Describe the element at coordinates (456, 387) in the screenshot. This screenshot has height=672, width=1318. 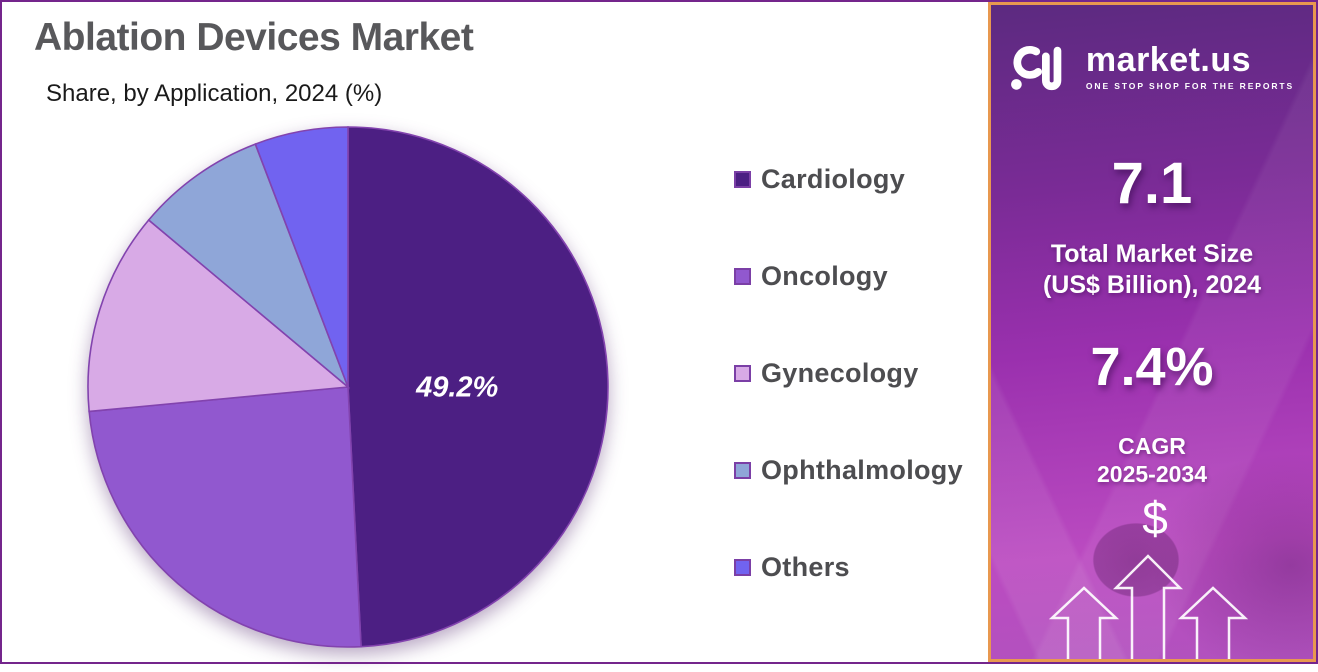
I see `pie-slice-label: 49.2%` at that location.